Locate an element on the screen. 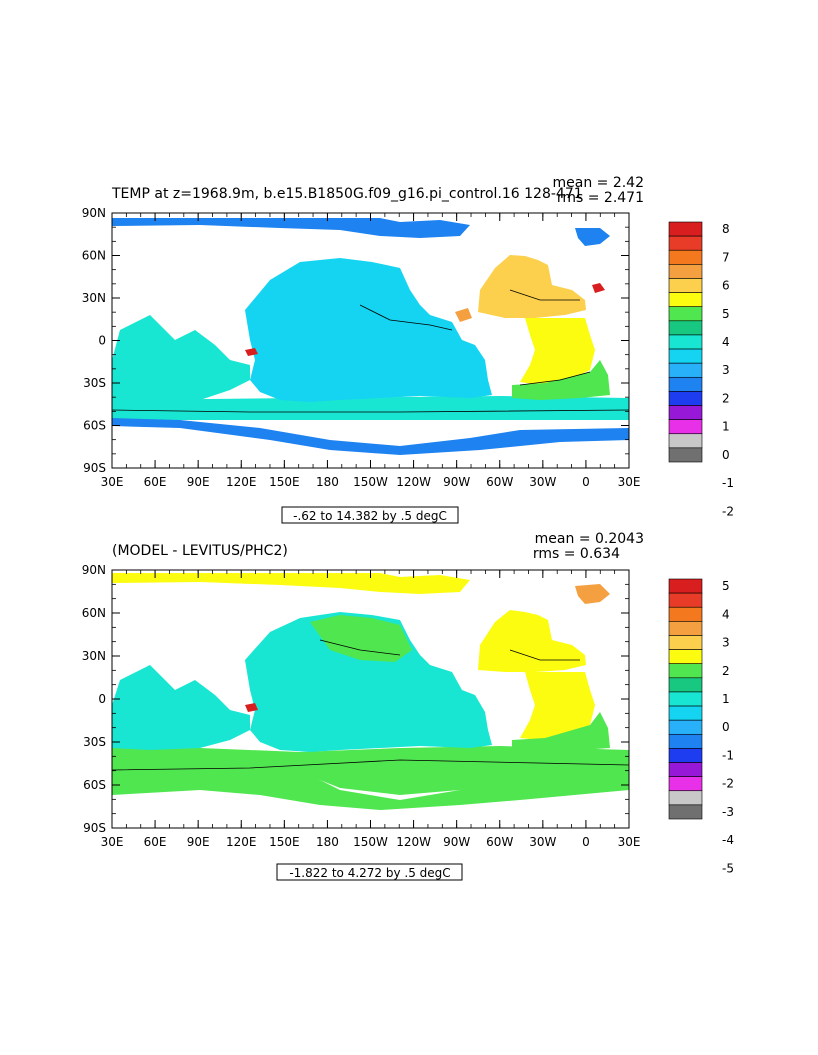 This screenshot has width=818, height=1055. panel-2-atlantic-south is located at coordinates (561, 732).